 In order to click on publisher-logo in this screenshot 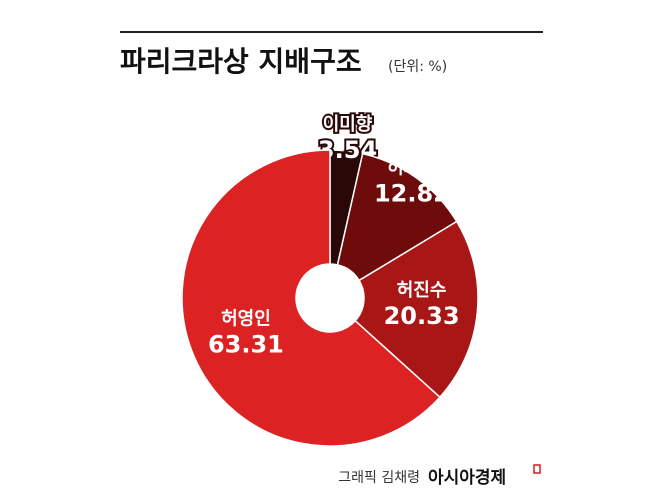, I will do `click(537, 469)`.